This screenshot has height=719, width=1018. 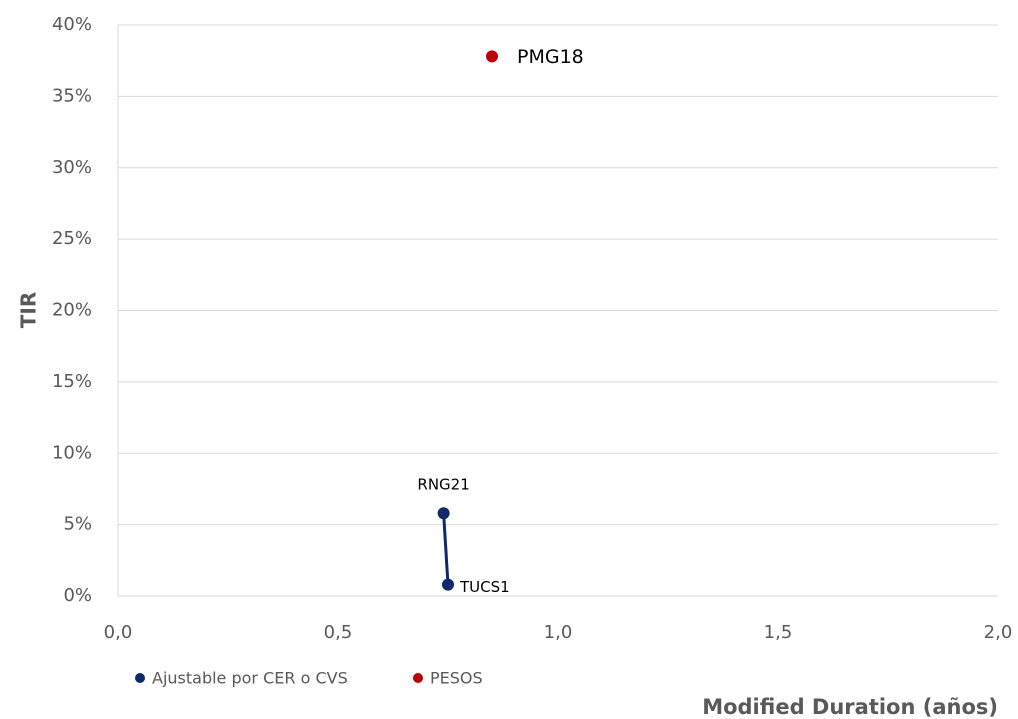 I want to click on y-tick-label: 15%, so click(x=72, y=381).